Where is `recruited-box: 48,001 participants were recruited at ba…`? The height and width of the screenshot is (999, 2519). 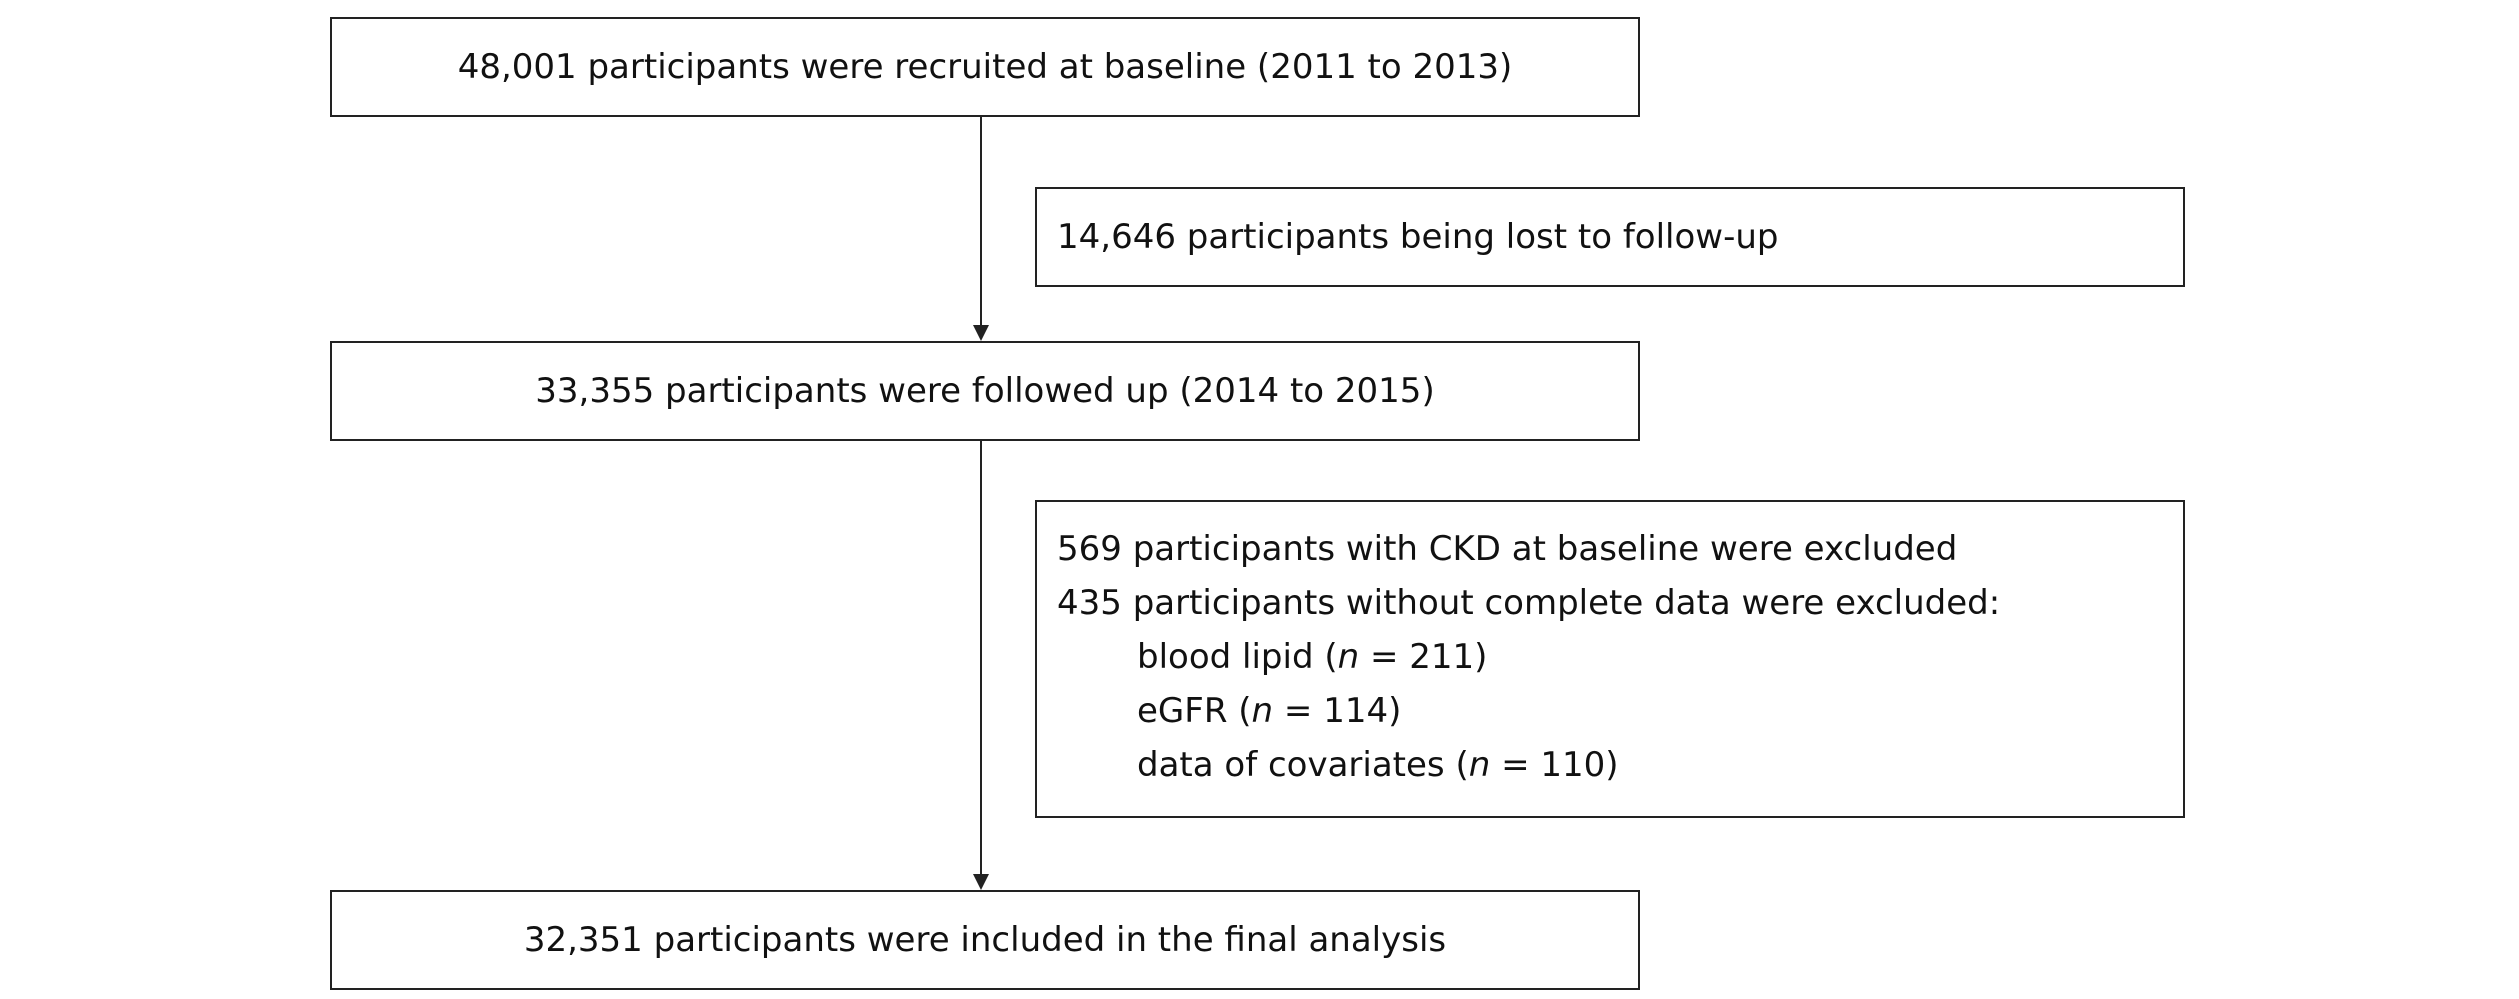
recruited-box: 48,001 participants were recruited at ba… is located at coordinates (985, 67).